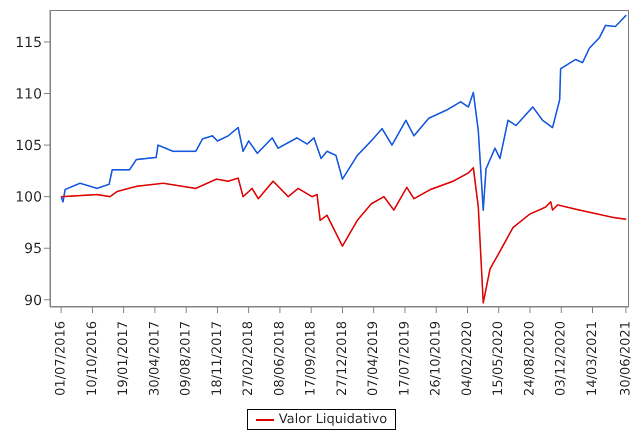  I want to click on x-tick-label: 17/07/2019, so click(404, 358).